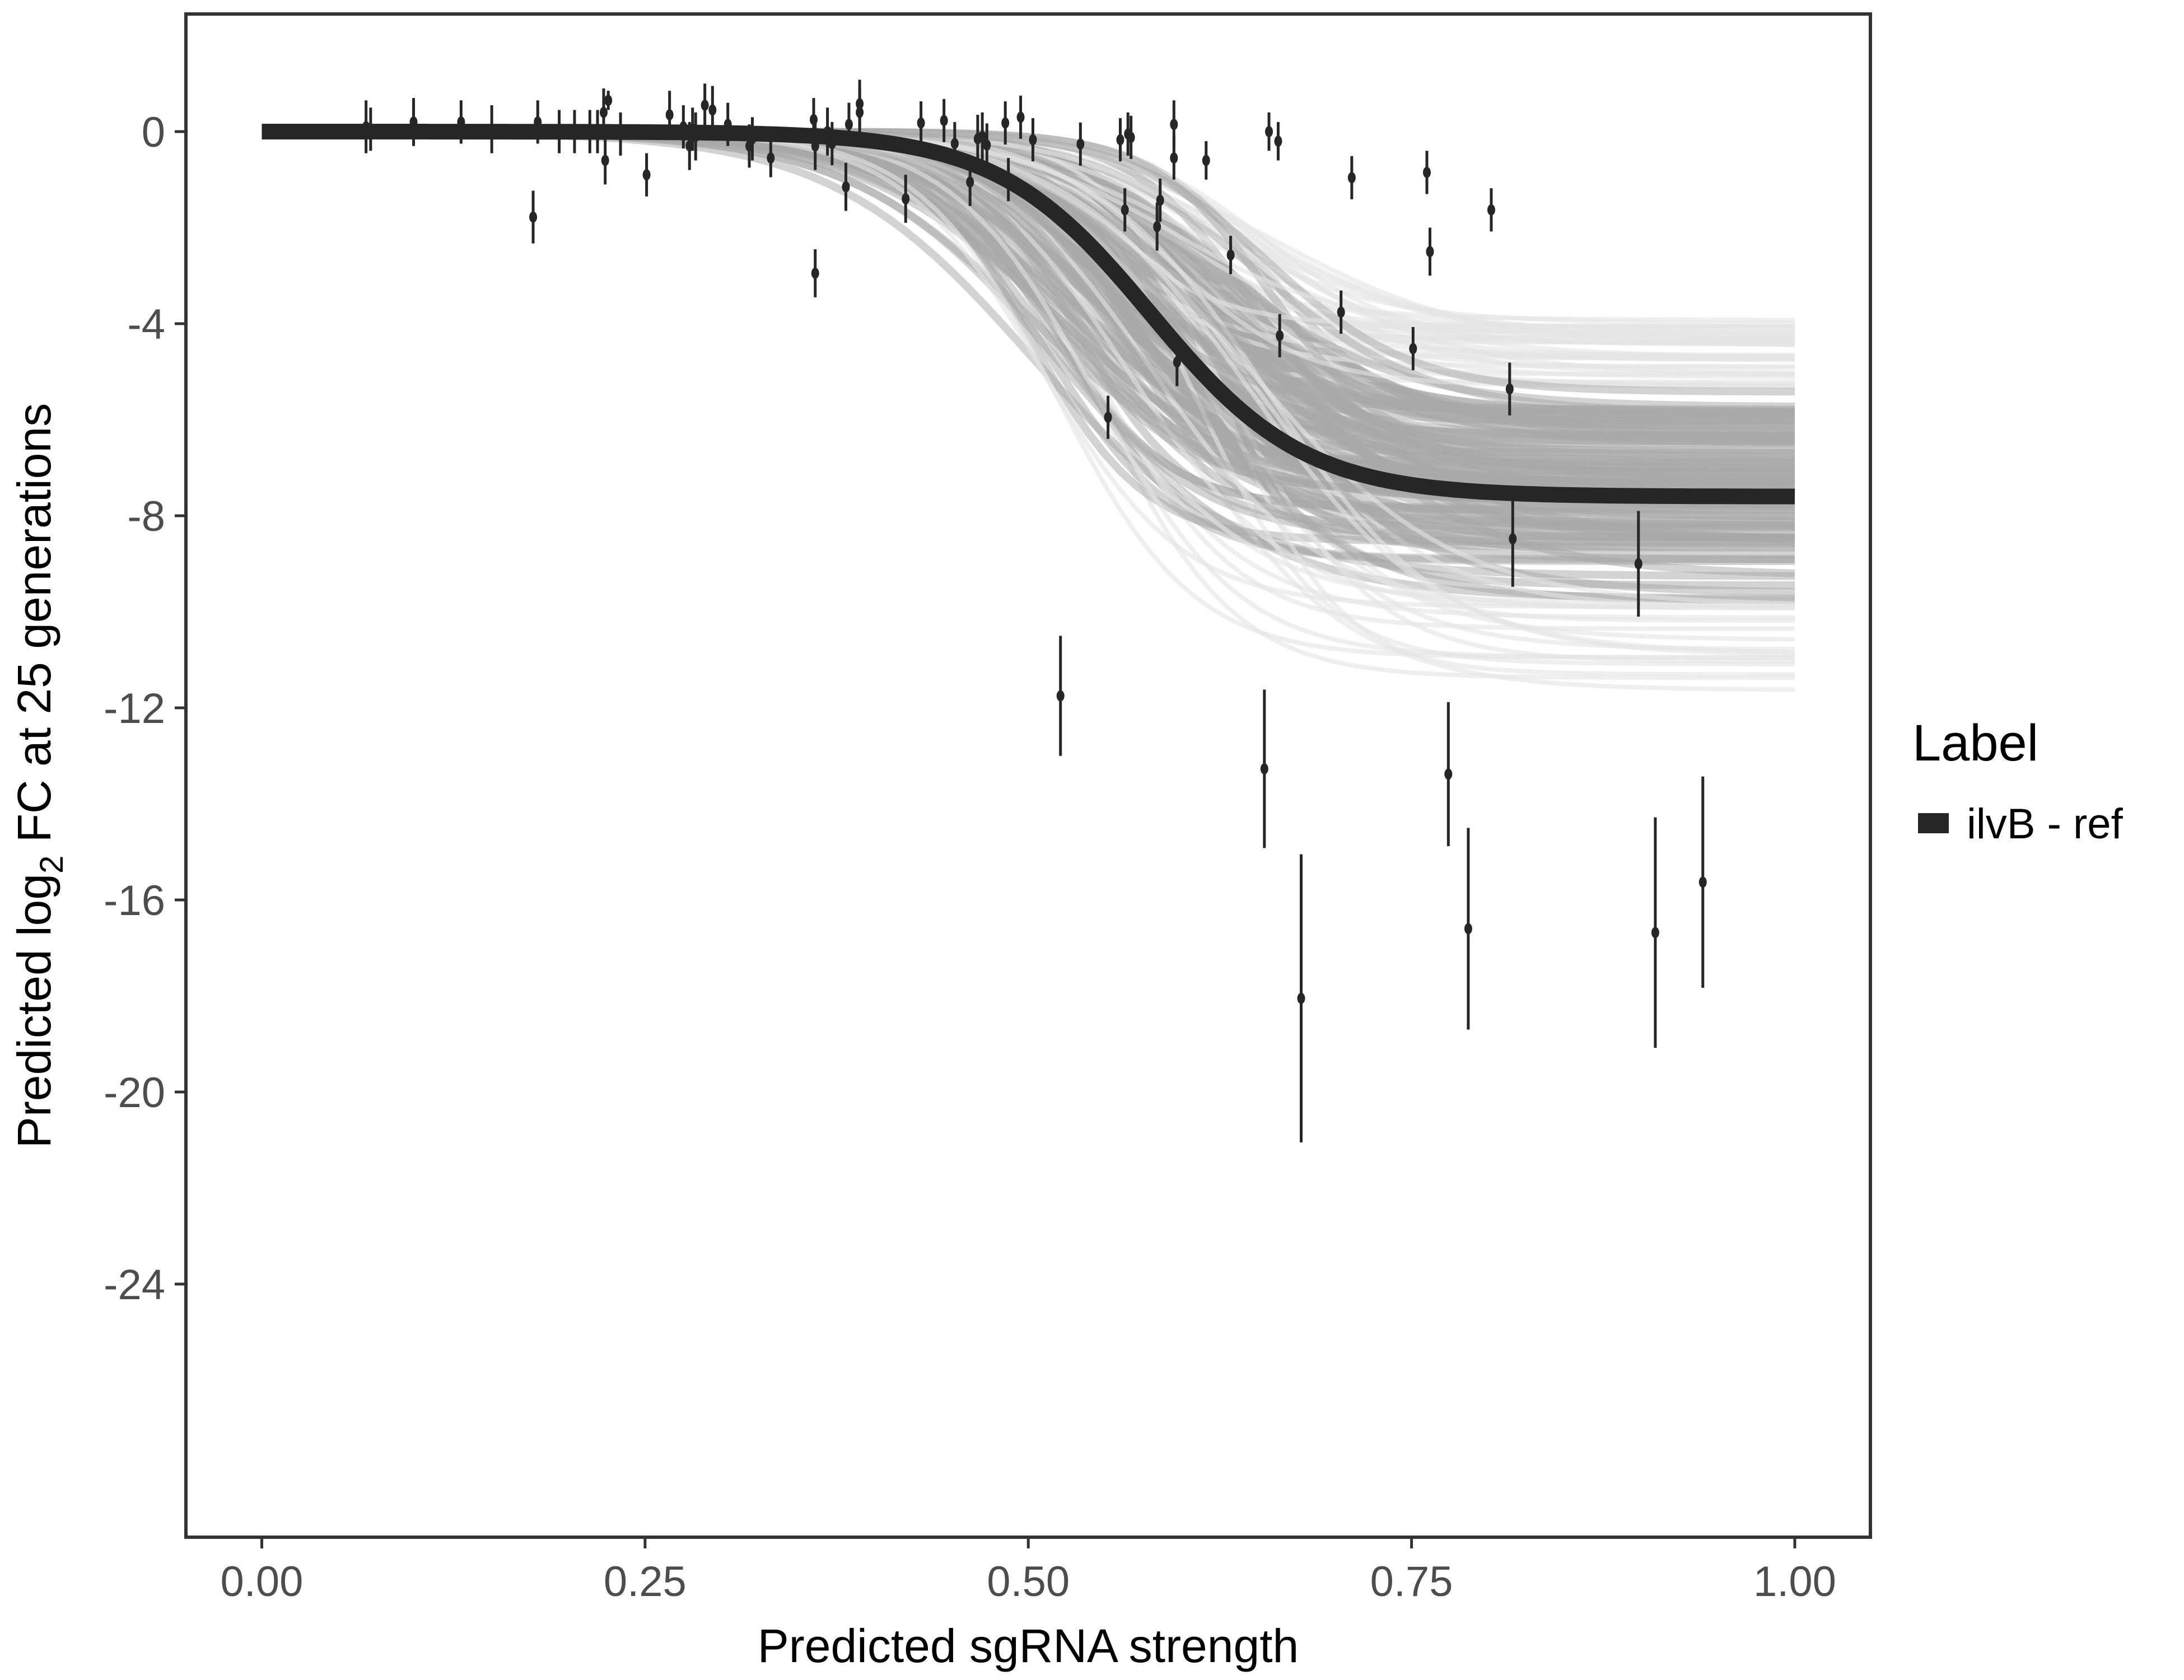  I want to click on legend: Label ilvB - ref, so click(2018, 782).